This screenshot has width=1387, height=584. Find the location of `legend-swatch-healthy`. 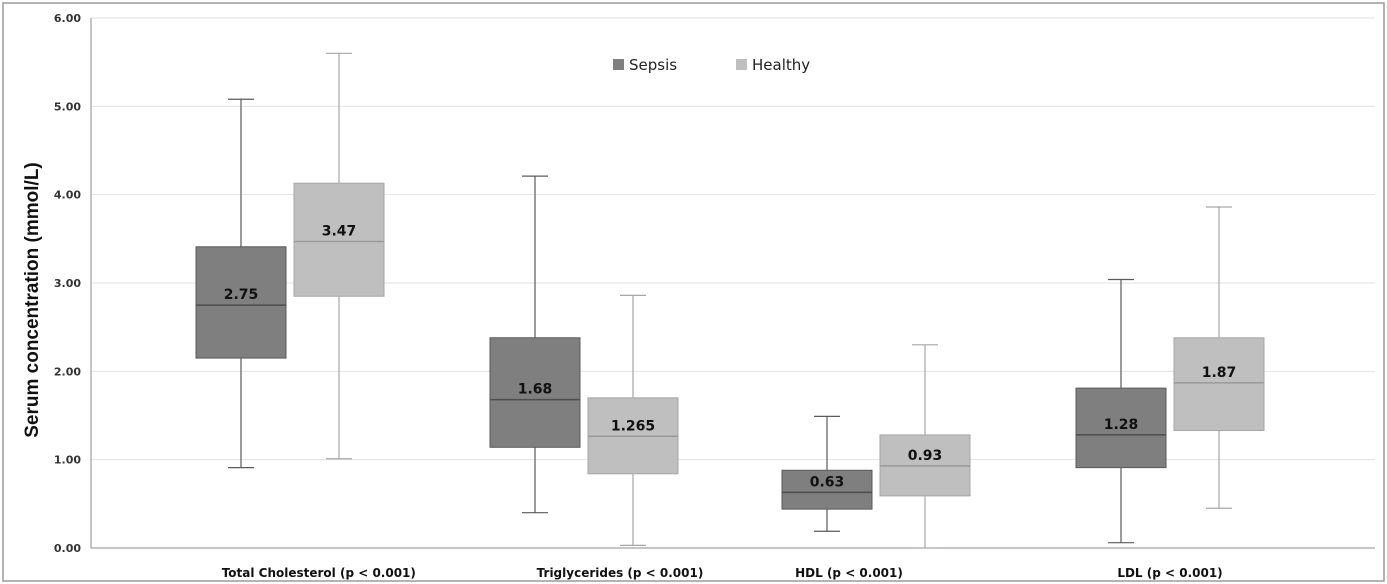

legend-swatch-healthy is located at coordinates (741, 64).